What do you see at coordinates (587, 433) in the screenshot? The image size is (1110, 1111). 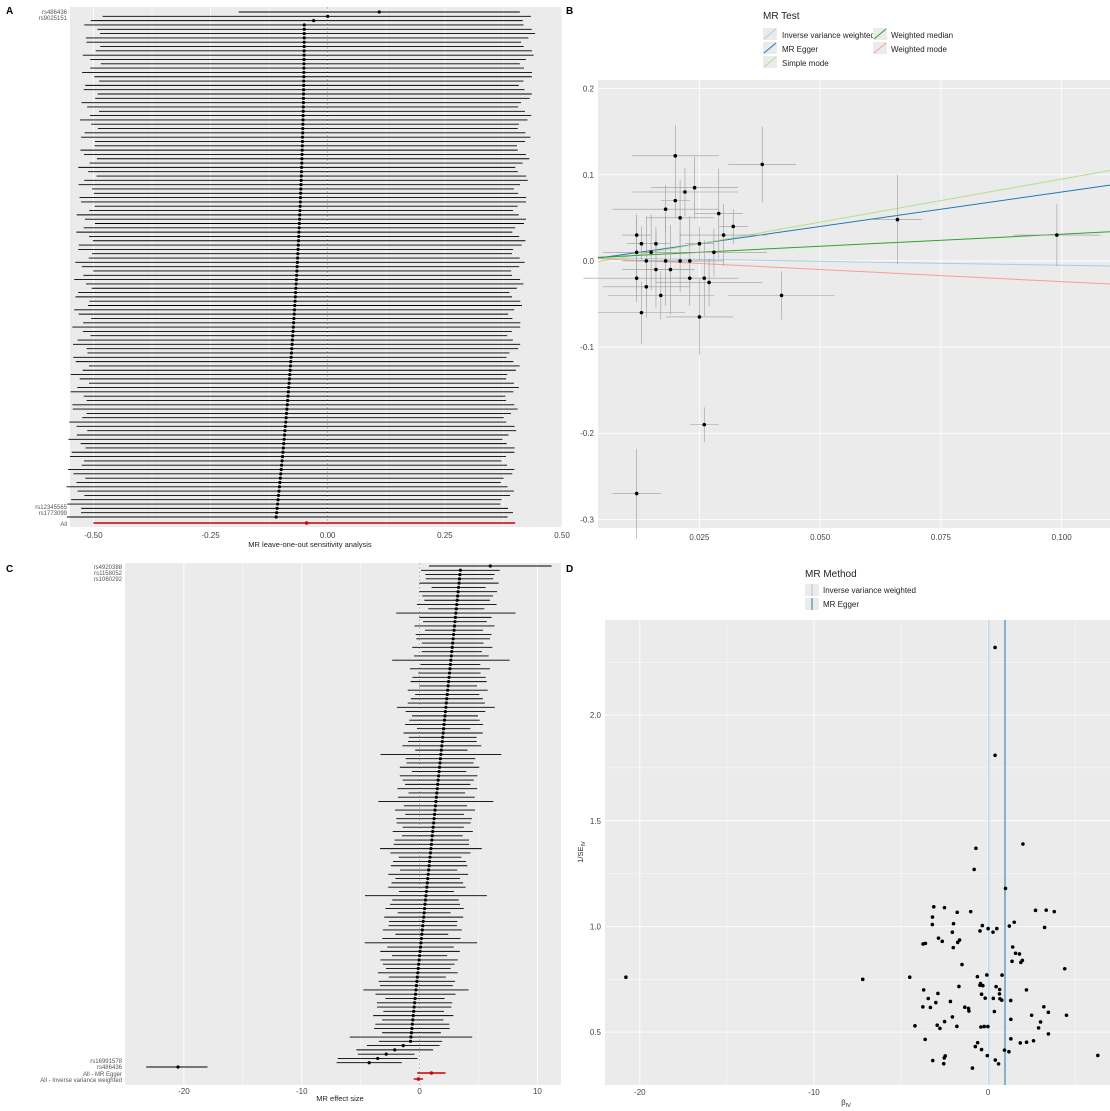 I see `b-y-tick-label: -0.2` at bounding box center [587, 433].